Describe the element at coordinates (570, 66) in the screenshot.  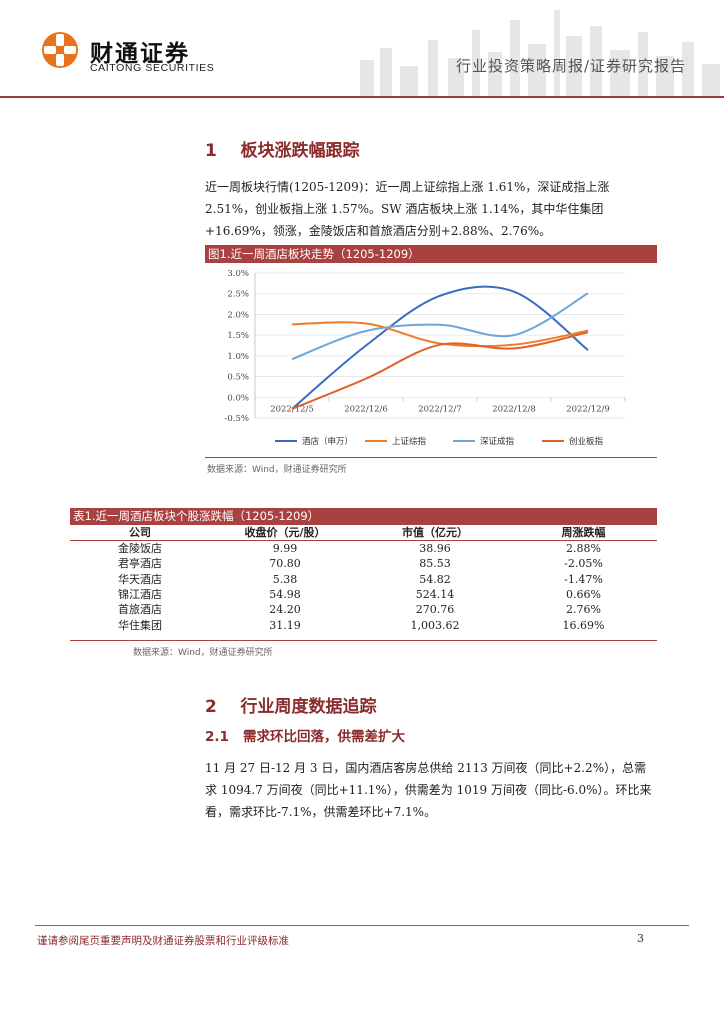
I see `report-type-label: 行业投资策略周报/证券研究报告` at that location.